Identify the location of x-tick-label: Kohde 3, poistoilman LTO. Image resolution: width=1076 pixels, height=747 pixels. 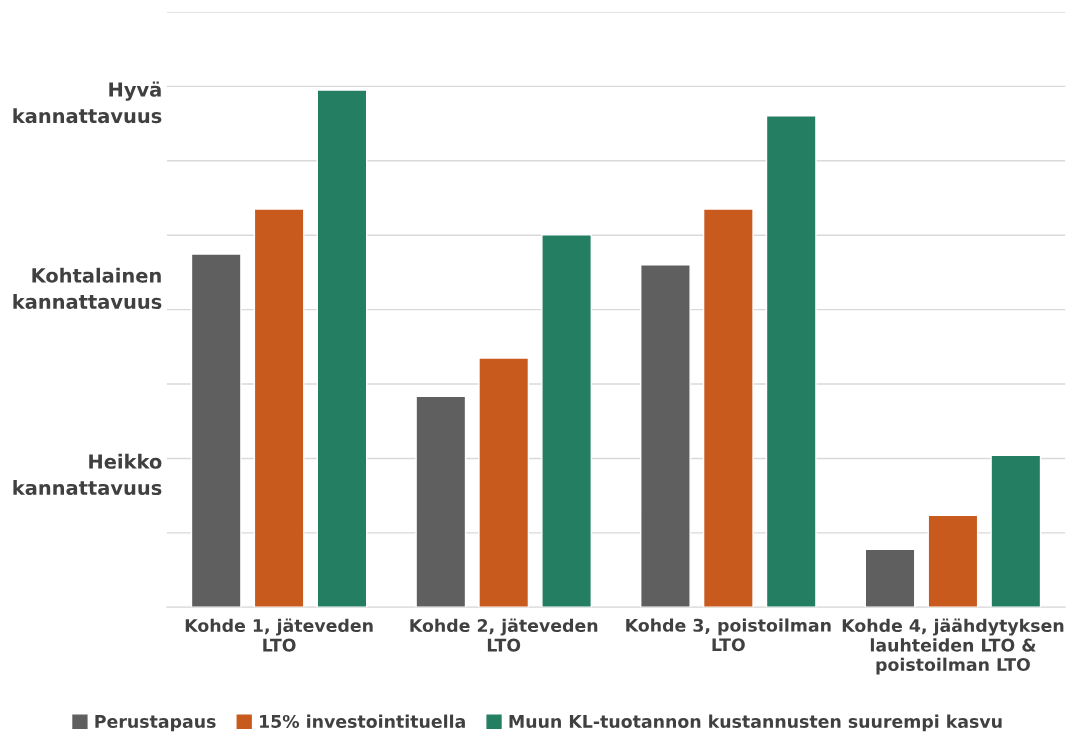
(728, 635).